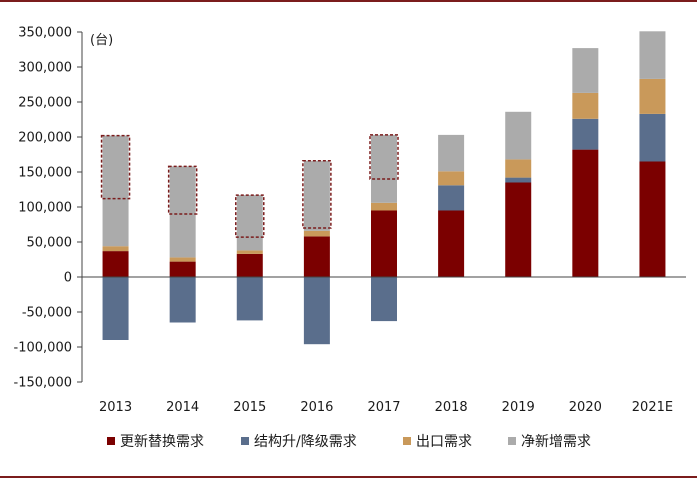 The image size is (697, 479). Describe the element at coordinates (45, 138) in the screenshot. I see `y-tick-label: 200,000` at that location.